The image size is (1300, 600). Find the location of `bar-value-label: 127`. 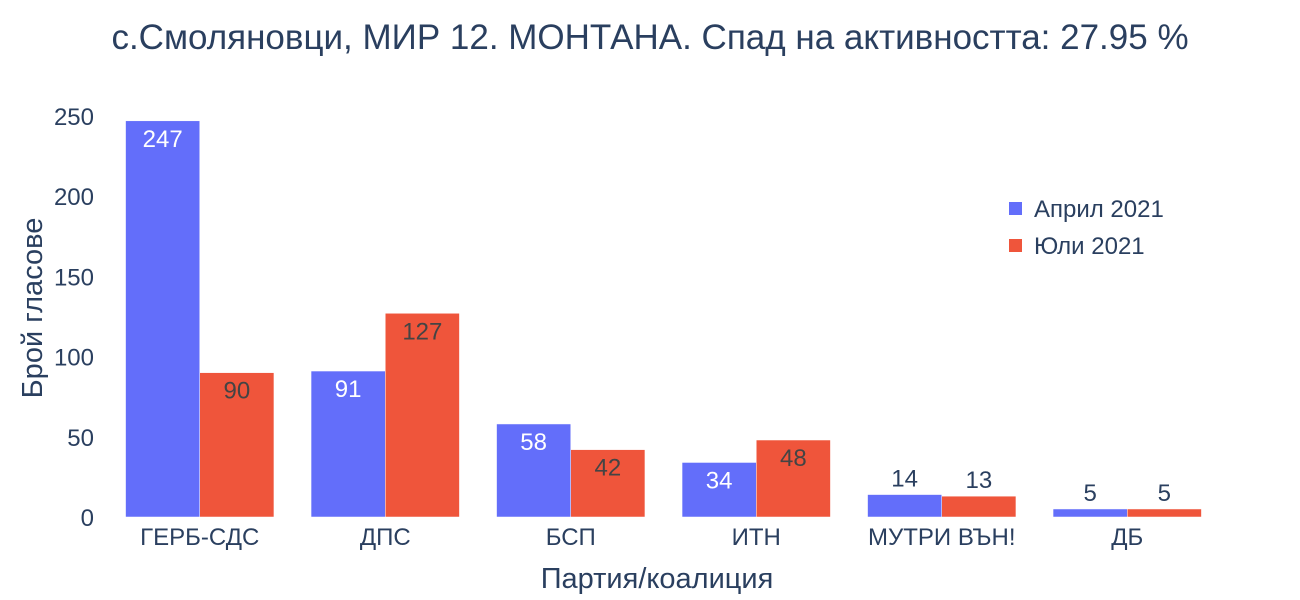

bar-value-label: 127 is located at coordinates (422, 331).